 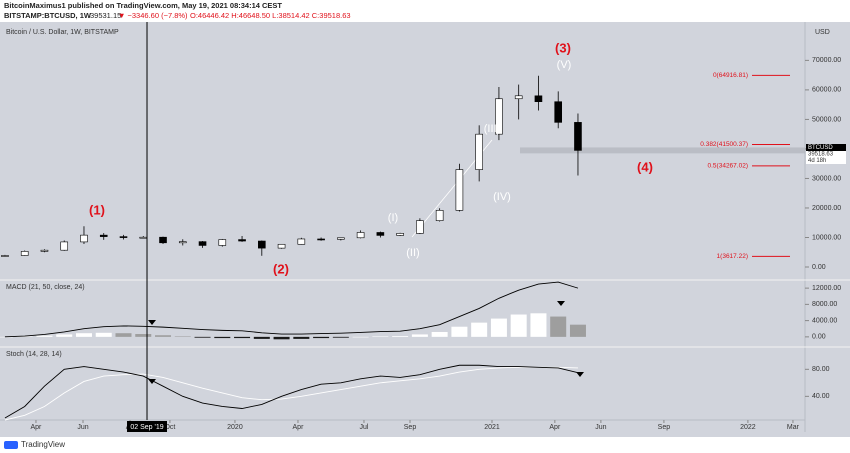 I want to click on y-tick-label: 50000.00, so click(x=826, y=119).